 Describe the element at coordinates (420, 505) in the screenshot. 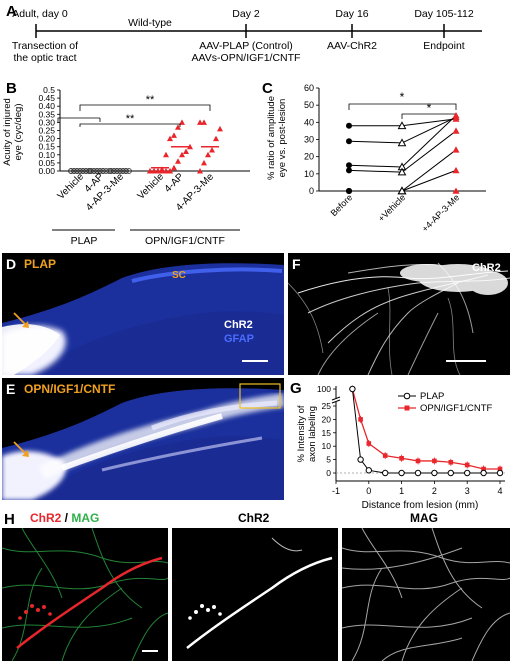

I see `g-xlabel: Distance from lesion (mm)` at that location.